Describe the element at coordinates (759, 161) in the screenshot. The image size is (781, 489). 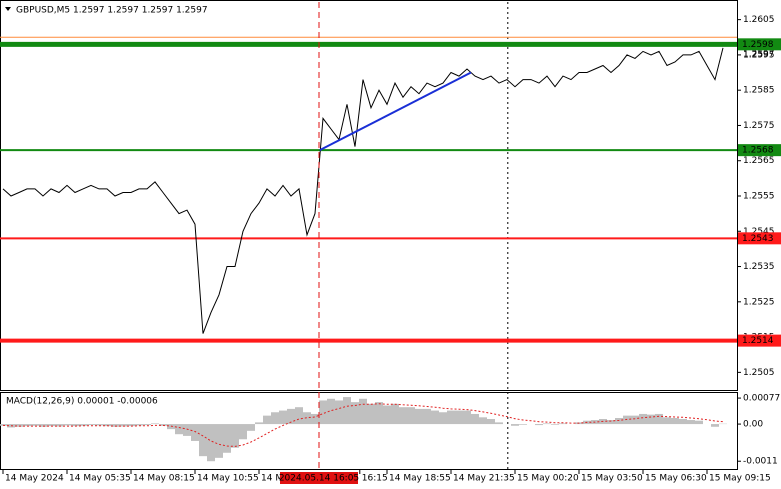
I see `y-tick-label: 1.2565` at that location.